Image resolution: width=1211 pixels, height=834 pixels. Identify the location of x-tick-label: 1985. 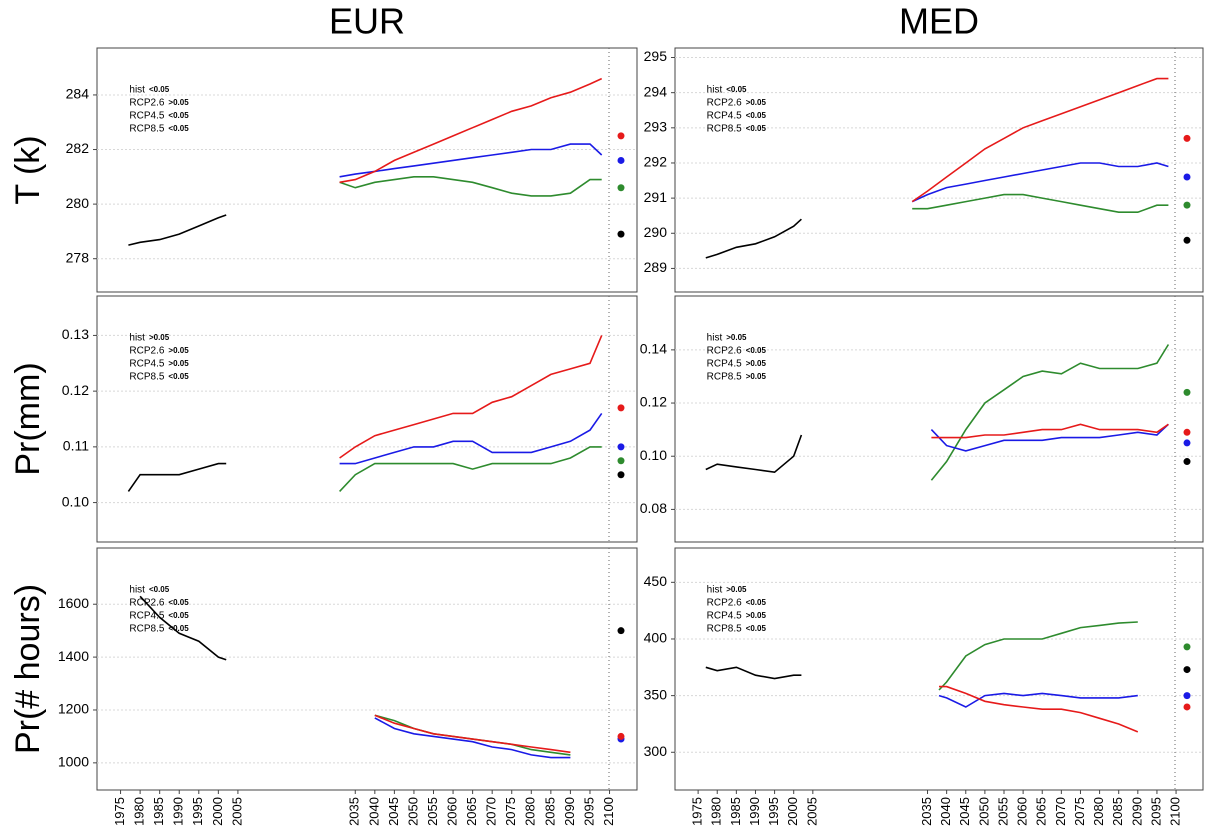
(735, 811).